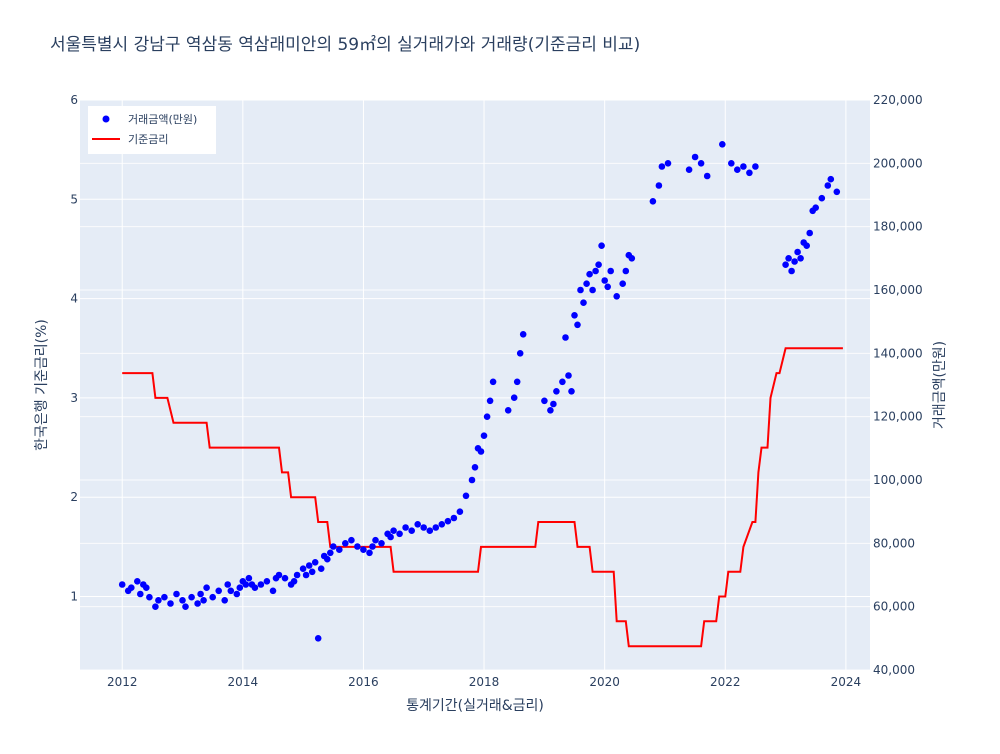 The image size is (1000, 754). I want to click on x-tick-label: 2018, so click(484, 682).